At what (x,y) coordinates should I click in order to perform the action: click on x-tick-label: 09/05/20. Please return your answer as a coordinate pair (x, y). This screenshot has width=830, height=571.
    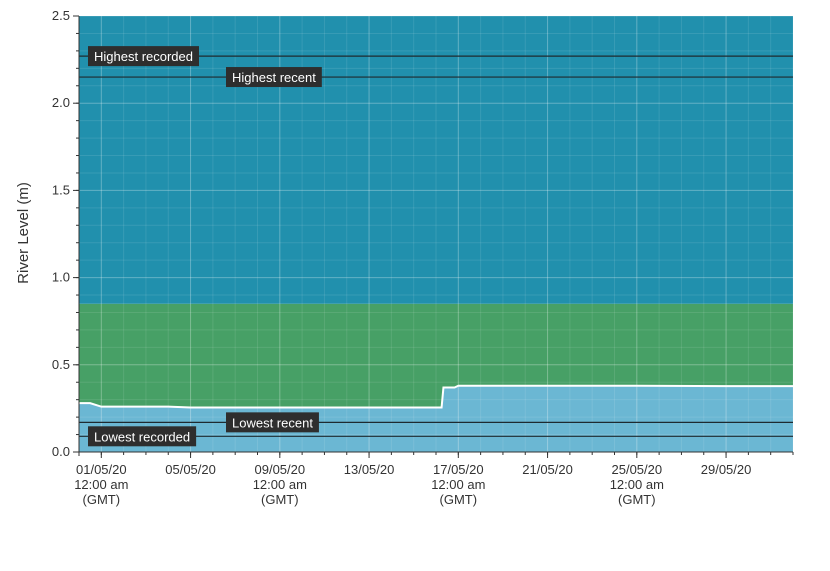
    Looking at the image, I should click on (280, 469).